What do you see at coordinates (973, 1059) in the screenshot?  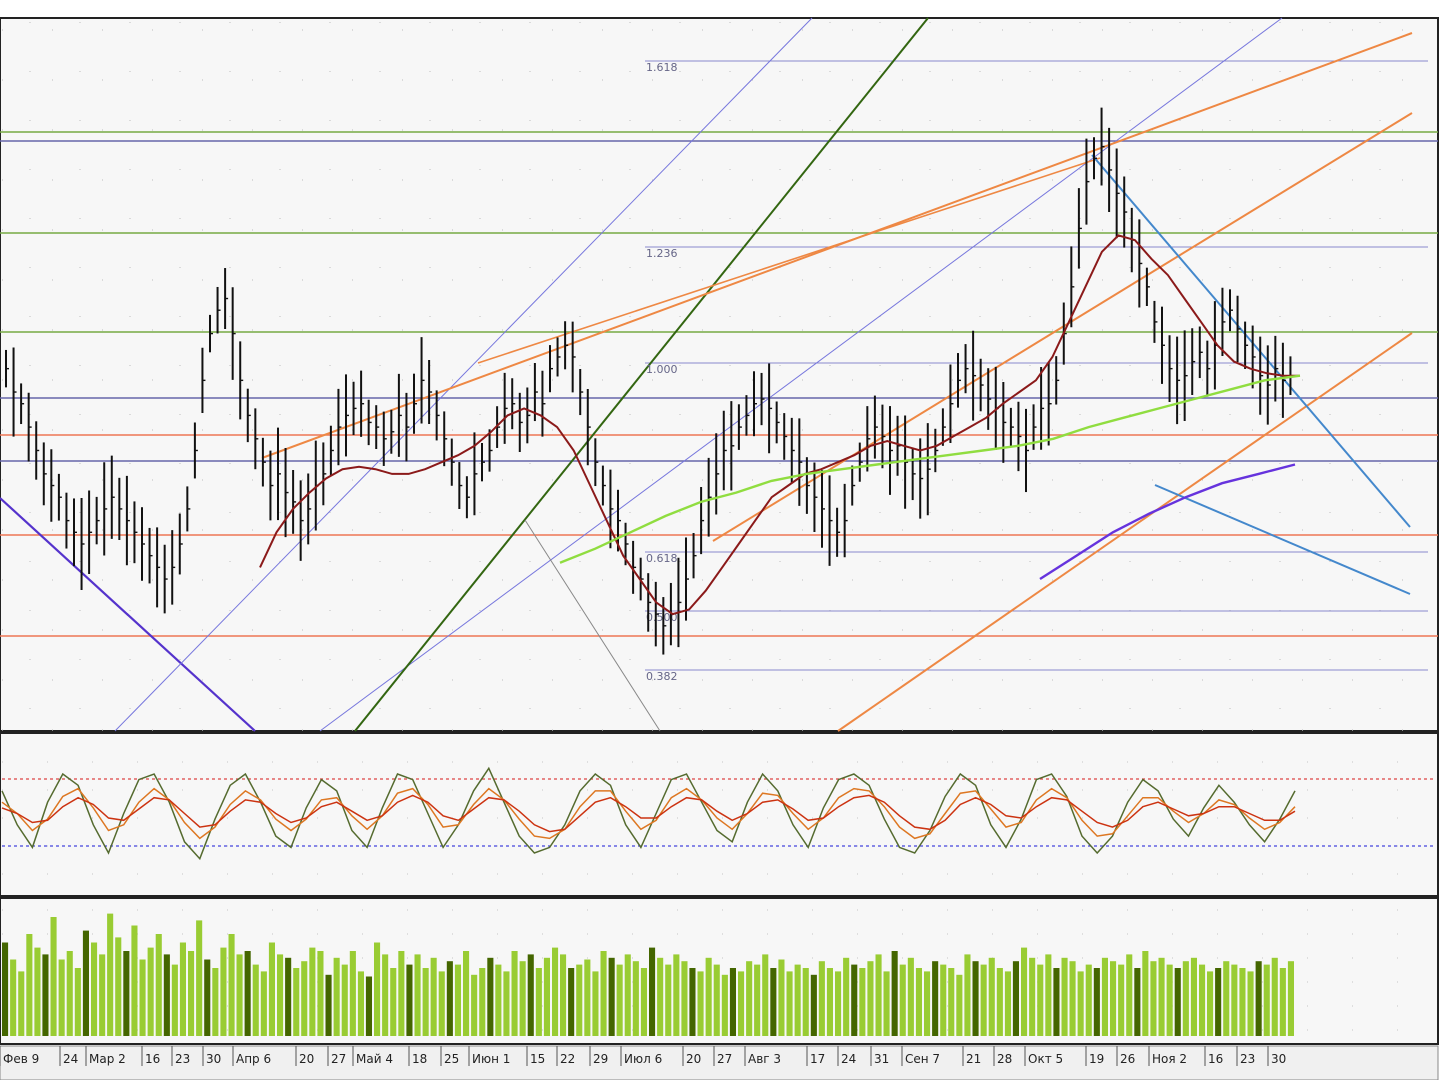 I see `x-tick-label: 21` at bounding box center [973, 1059].